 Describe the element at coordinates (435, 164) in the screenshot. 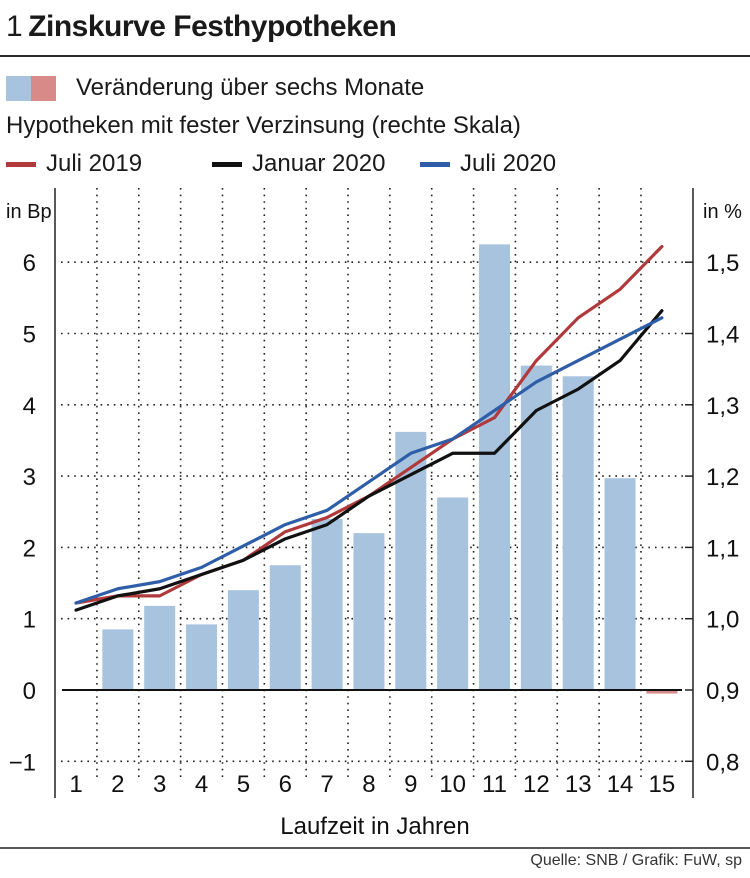

I see `legend-line-juli-2020` at that location.